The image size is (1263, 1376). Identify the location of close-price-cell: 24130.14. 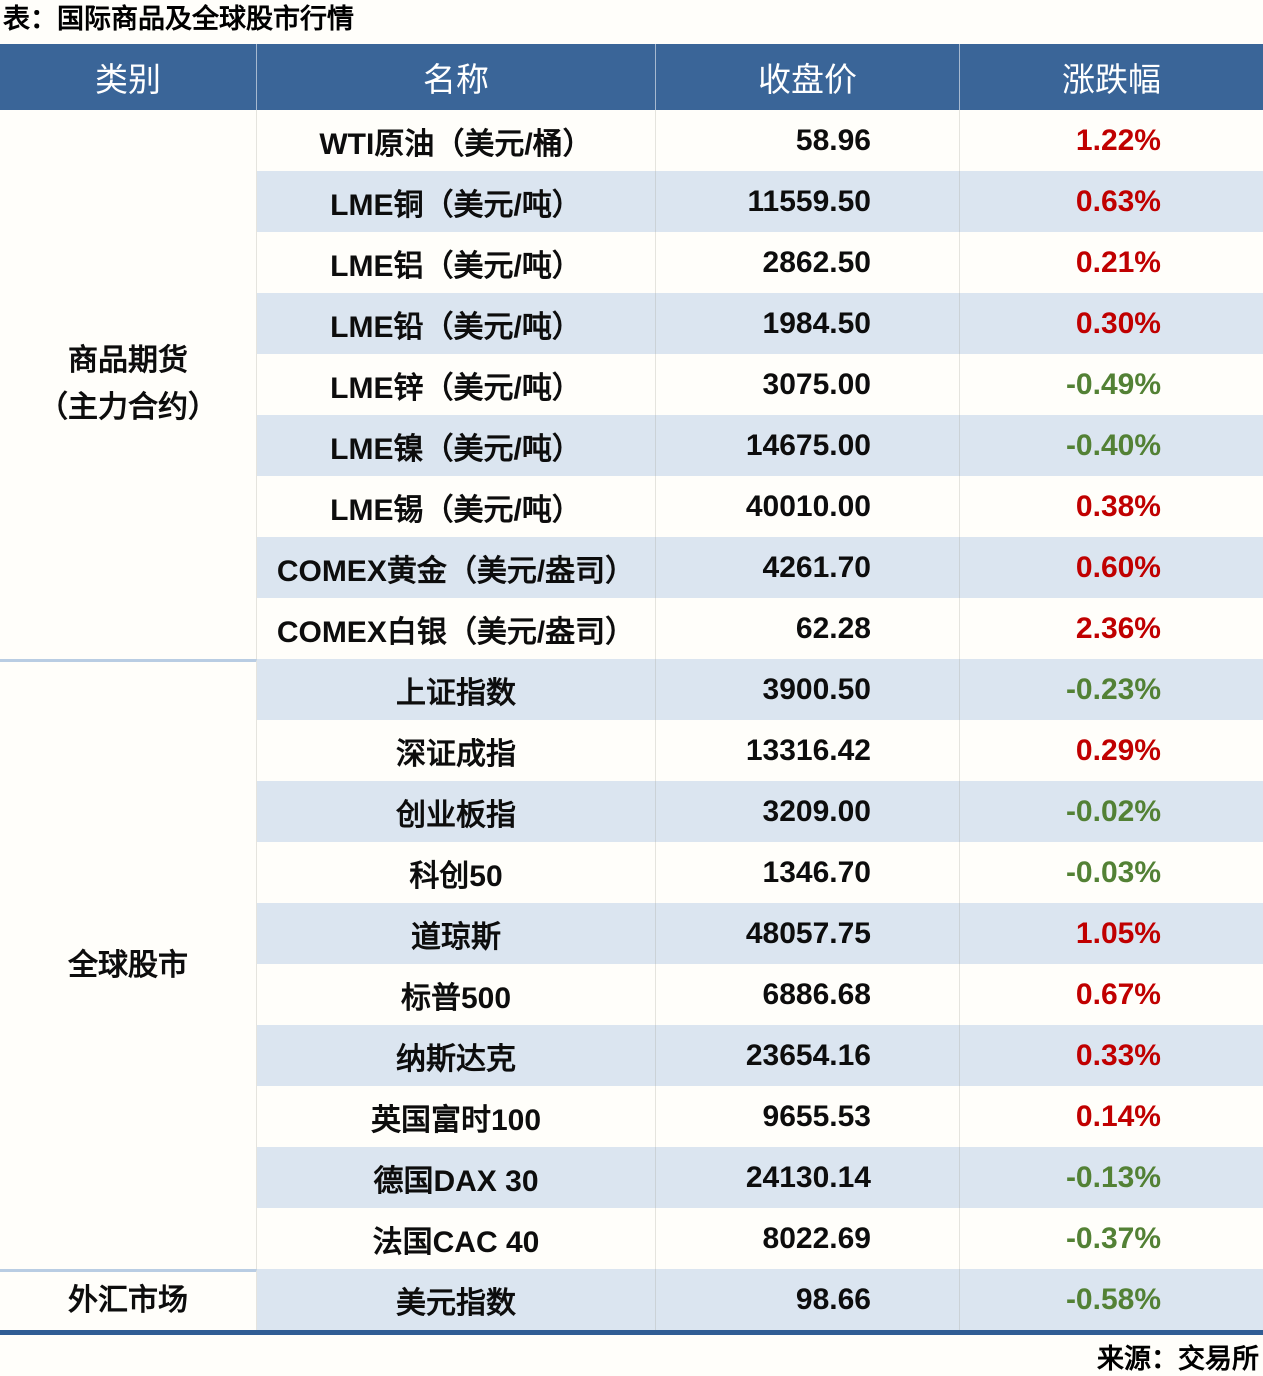
(808, 1178).